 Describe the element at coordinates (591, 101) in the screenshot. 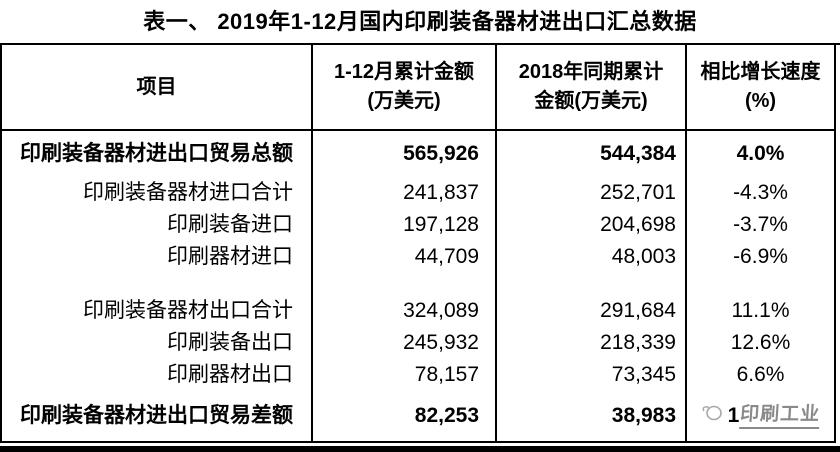

I see `header-2018-line2: 金额(万美元)` at that location.